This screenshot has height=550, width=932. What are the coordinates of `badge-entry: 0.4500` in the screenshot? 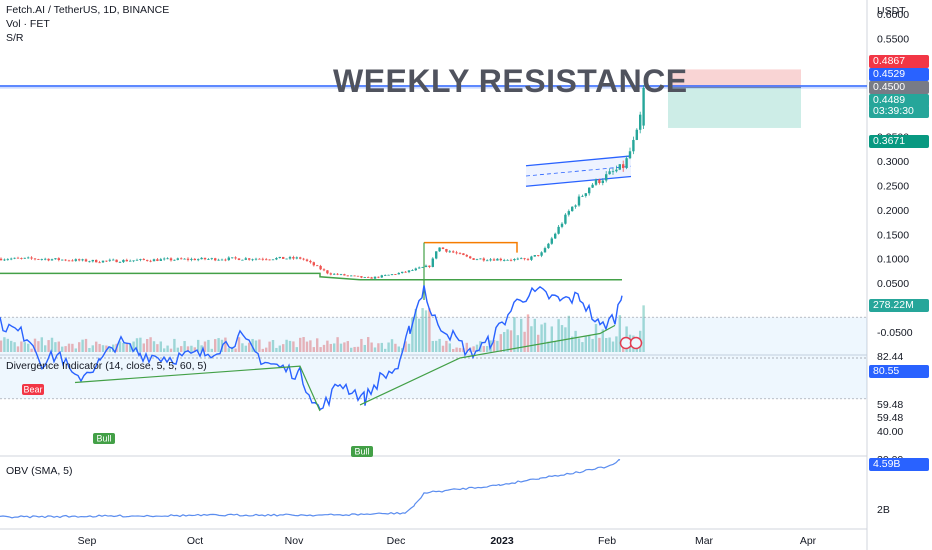 It's located at (899, 87).